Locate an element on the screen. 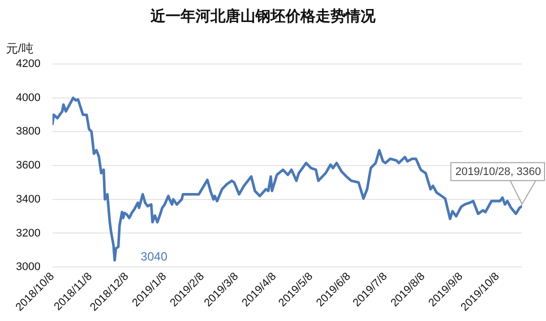 The image size is (546, 321). y-tick-label: 3200 is located at coordinates (28, 233).